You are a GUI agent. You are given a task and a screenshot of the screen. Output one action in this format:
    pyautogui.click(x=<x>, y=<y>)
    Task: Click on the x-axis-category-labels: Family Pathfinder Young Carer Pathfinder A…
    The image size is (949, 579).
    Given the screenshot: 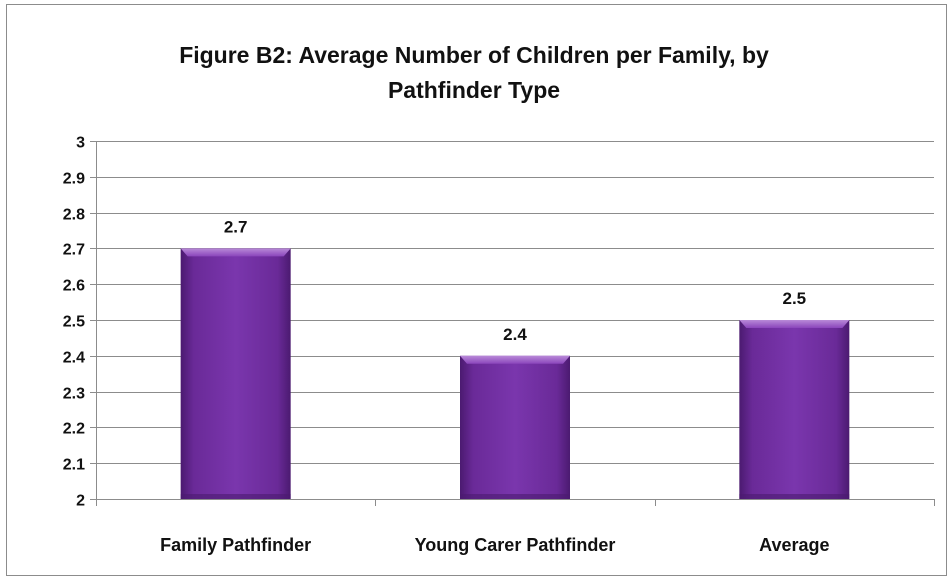 What is the action you would take?
    pyautogui.click(x=494, y=545)
    